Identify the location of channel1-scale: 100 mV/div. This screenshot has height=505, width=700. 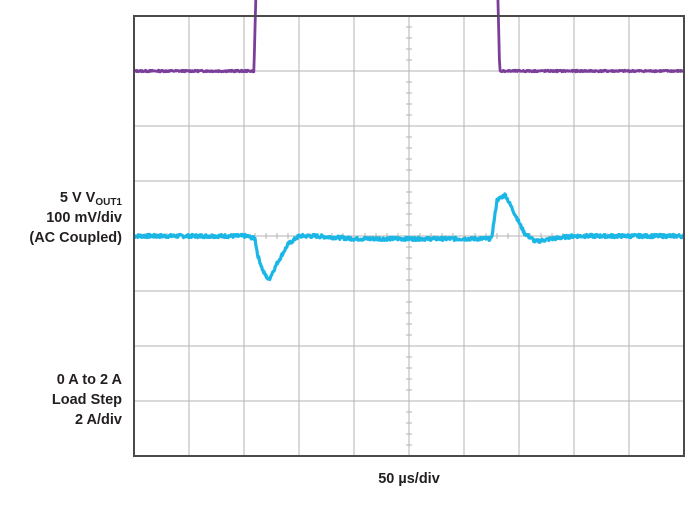
(84, 218).